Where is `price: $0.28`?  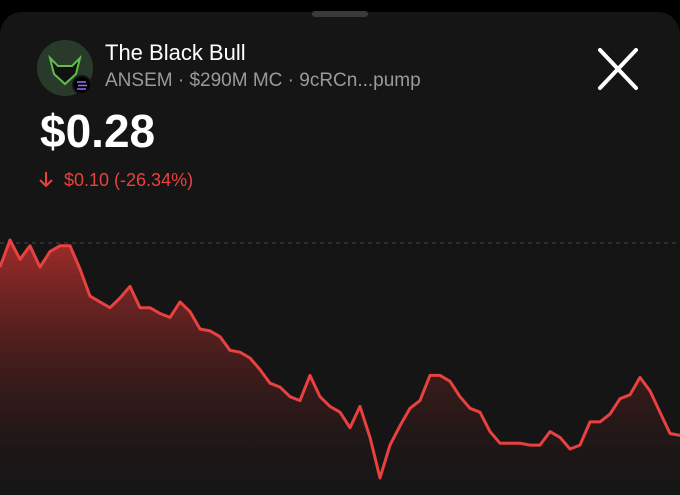 price: $0.28 is located at coordinates (98, 131).